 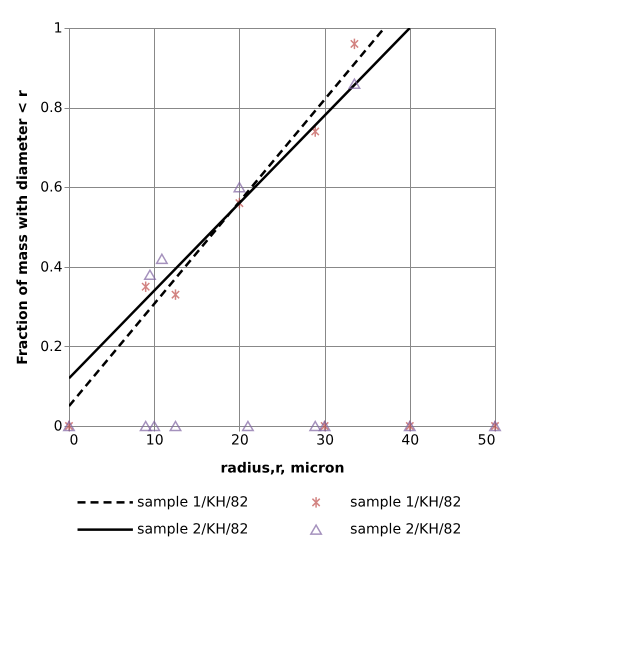 What do you see at coordinates (325, 440) in the screenshot?
I see `x-tick-label: 30` at bounding box center [325, 440].